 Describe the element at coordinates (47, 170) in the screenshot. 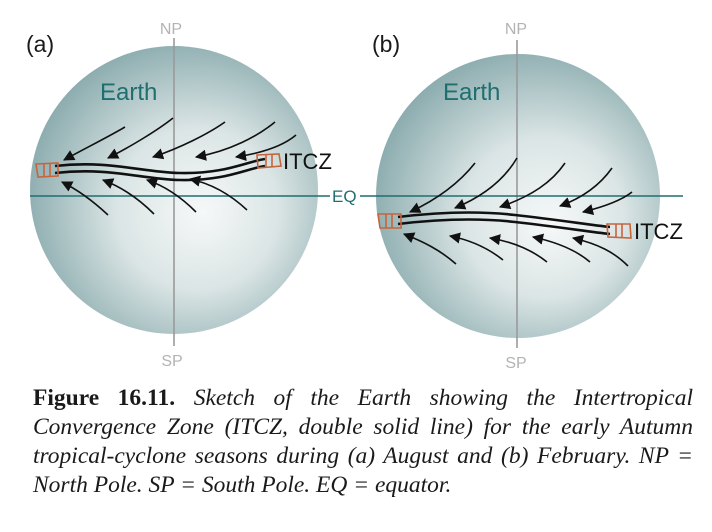

I see `panel-a-itcz-left-end` at that location.